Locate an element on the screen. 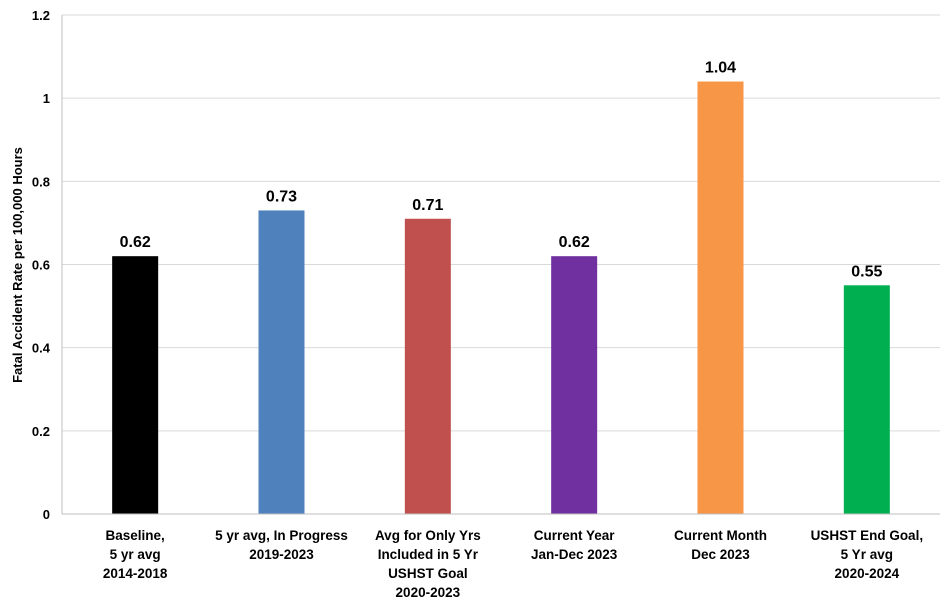 This screenshot has height=602, width=946. category-label-line: 5 Yr avg is located at coordinates (867, 554).